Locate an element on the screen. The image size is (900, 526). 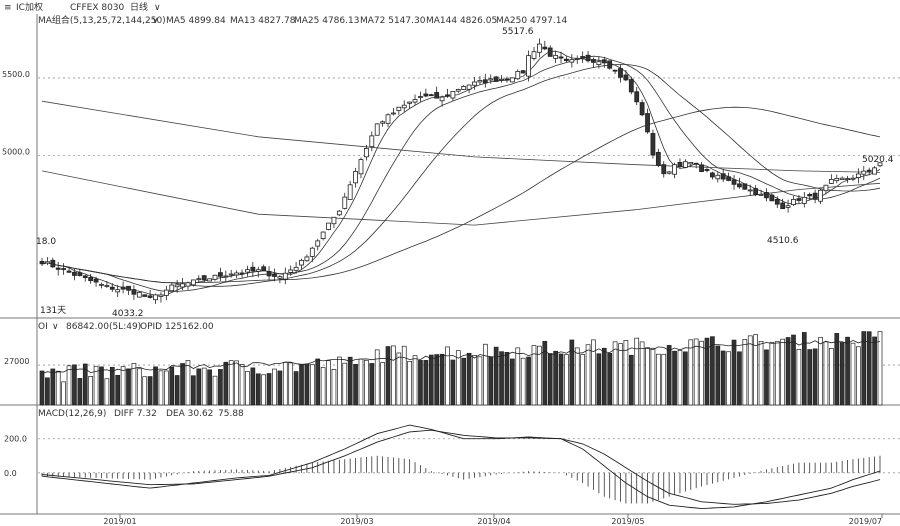
period-chevron-icon: ∨ is located at coordinates (157, 8).